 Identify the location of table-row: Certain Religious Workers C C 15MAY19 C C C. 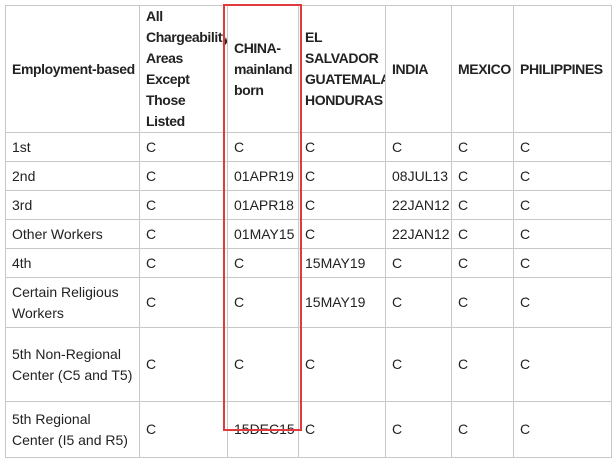
(308, 302).